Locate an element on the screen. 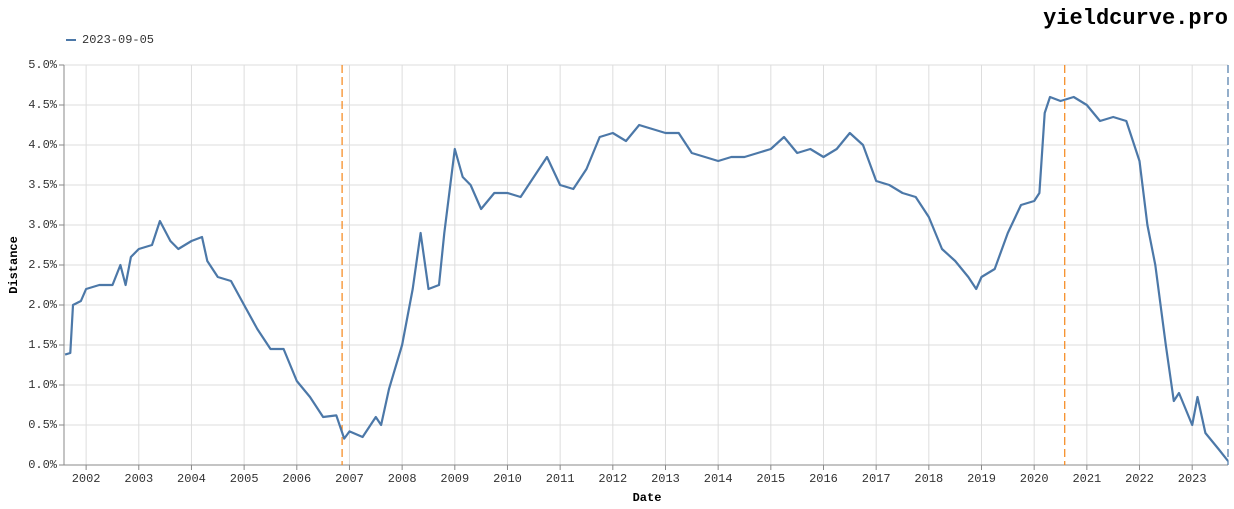 This screenshot has height=509, width=1234. y-tick-label: 2.5% is located at coordinates (43, 265).